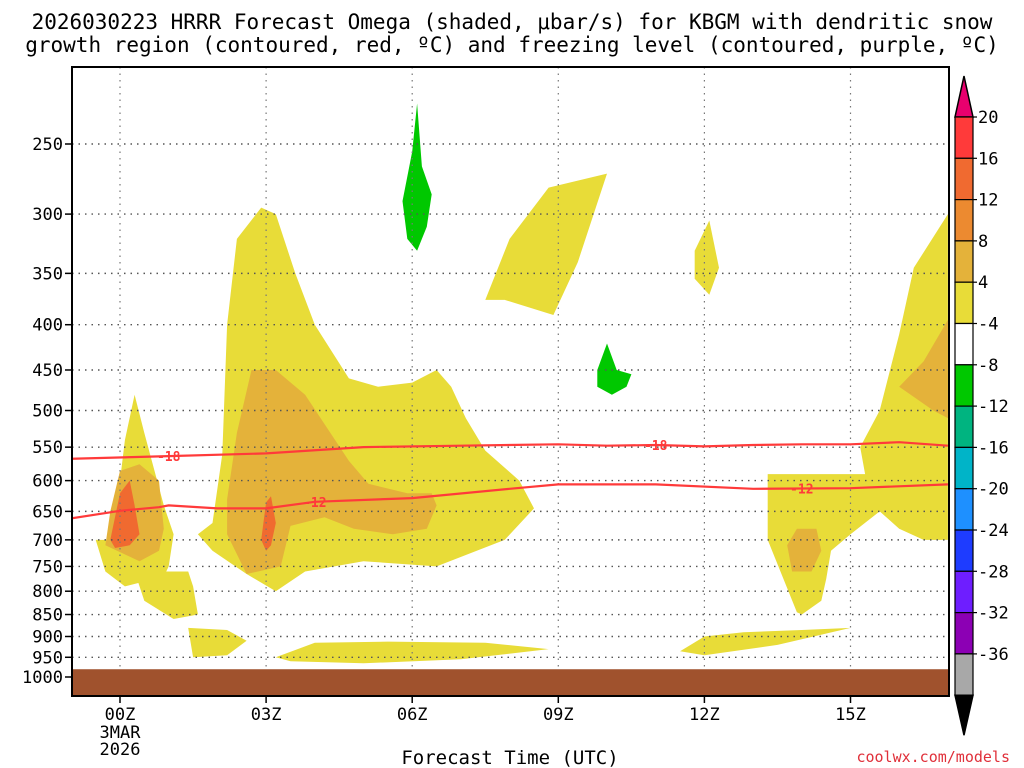 Image resolution: width=1024 pixels, height=768 pixels. I want to click on ground-layer, so click(510, 682).